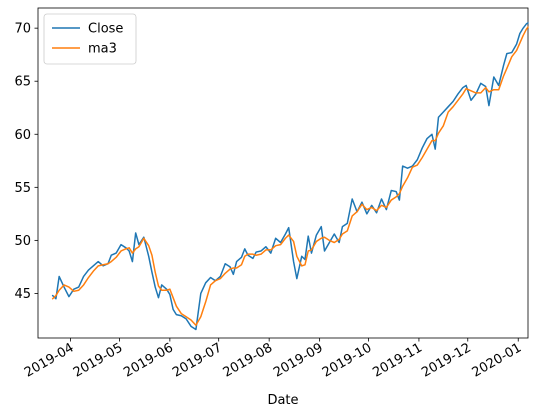  I want to click on x-axis-label: Date, so click(282, 400).